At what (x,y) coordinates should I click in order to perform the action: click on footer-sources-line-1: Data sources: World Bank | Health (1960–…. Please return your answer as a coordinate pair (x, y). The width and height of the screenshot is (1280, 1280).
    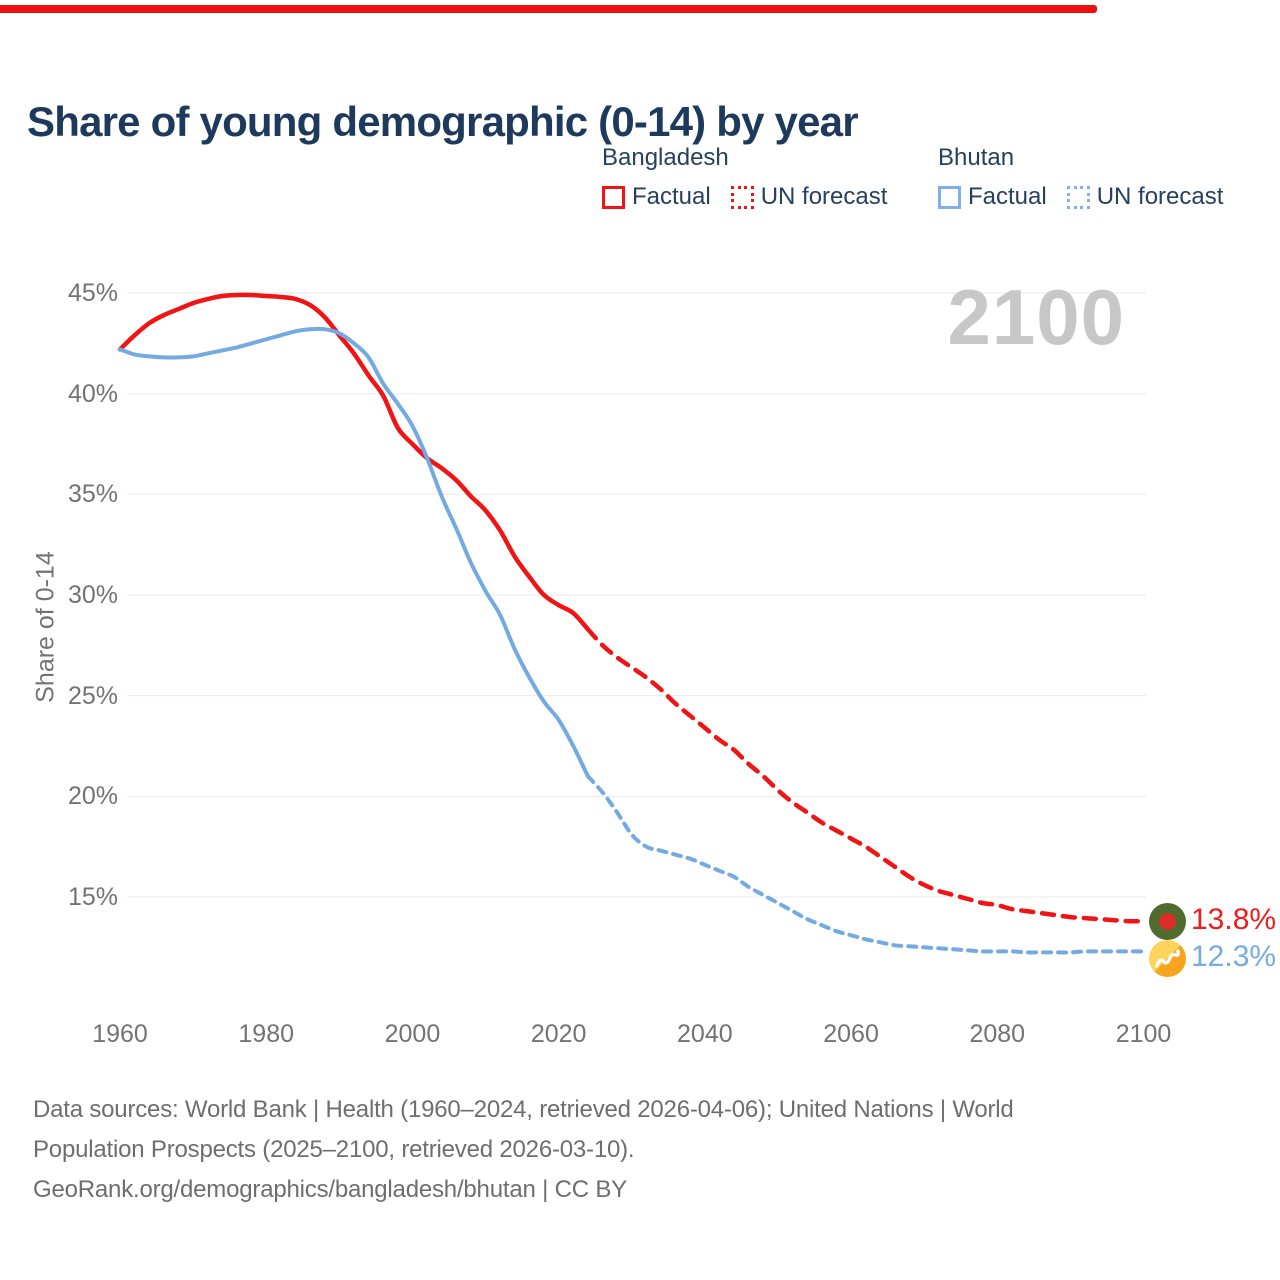
    Looking at the image, I should click on (523, 1109).